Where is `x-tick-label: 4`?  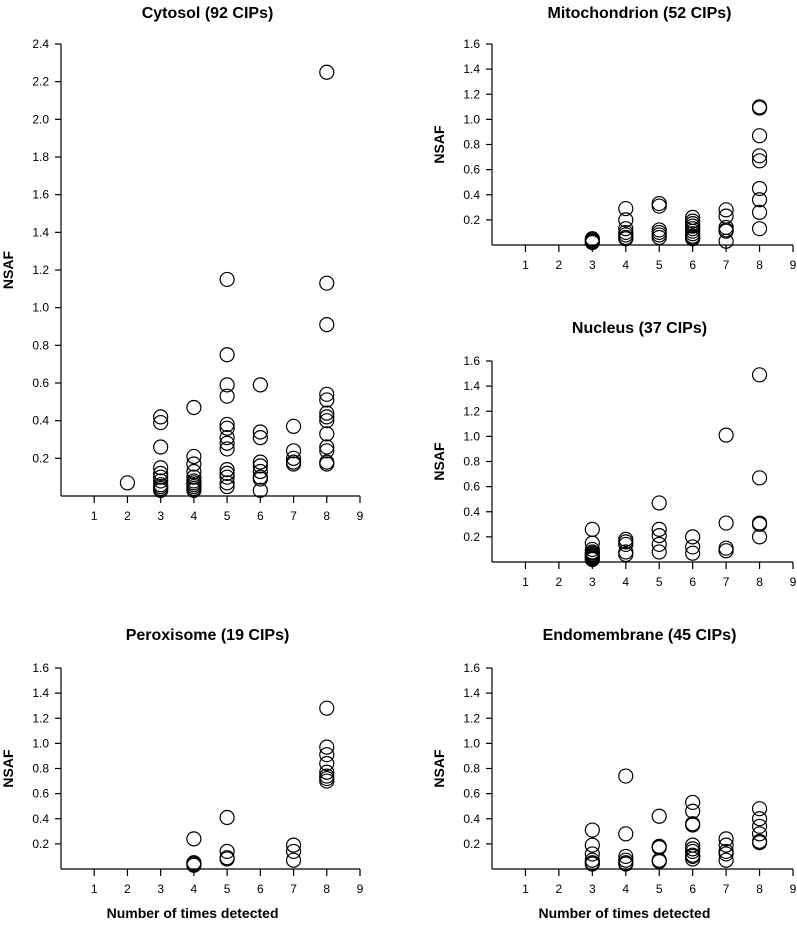 x-tick-label: 4 is located at coordinates (625, 265).